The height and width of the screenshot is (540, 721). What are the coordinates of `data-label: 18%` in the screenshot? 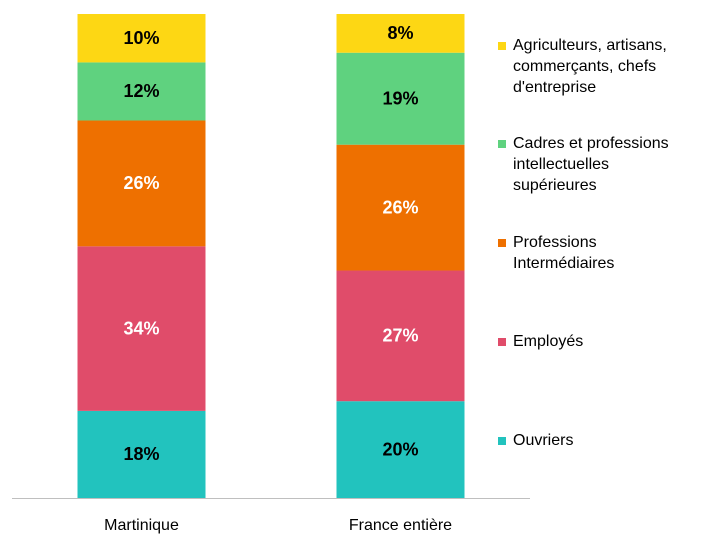 It's located at (141, 454).